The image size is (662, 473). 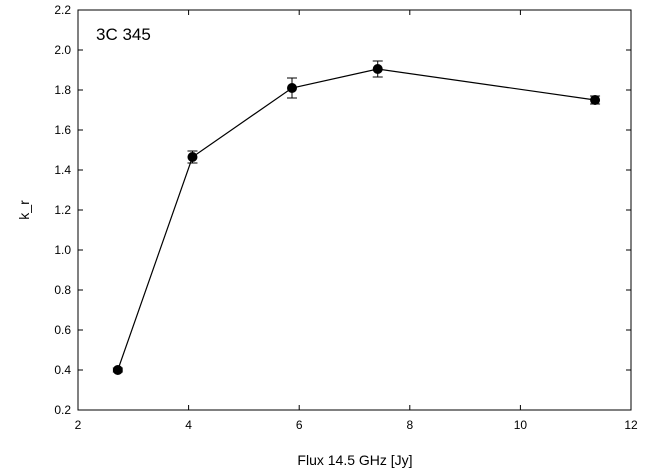 I want to click on y-tick-label: 2.2, so click(x=62, y=10).